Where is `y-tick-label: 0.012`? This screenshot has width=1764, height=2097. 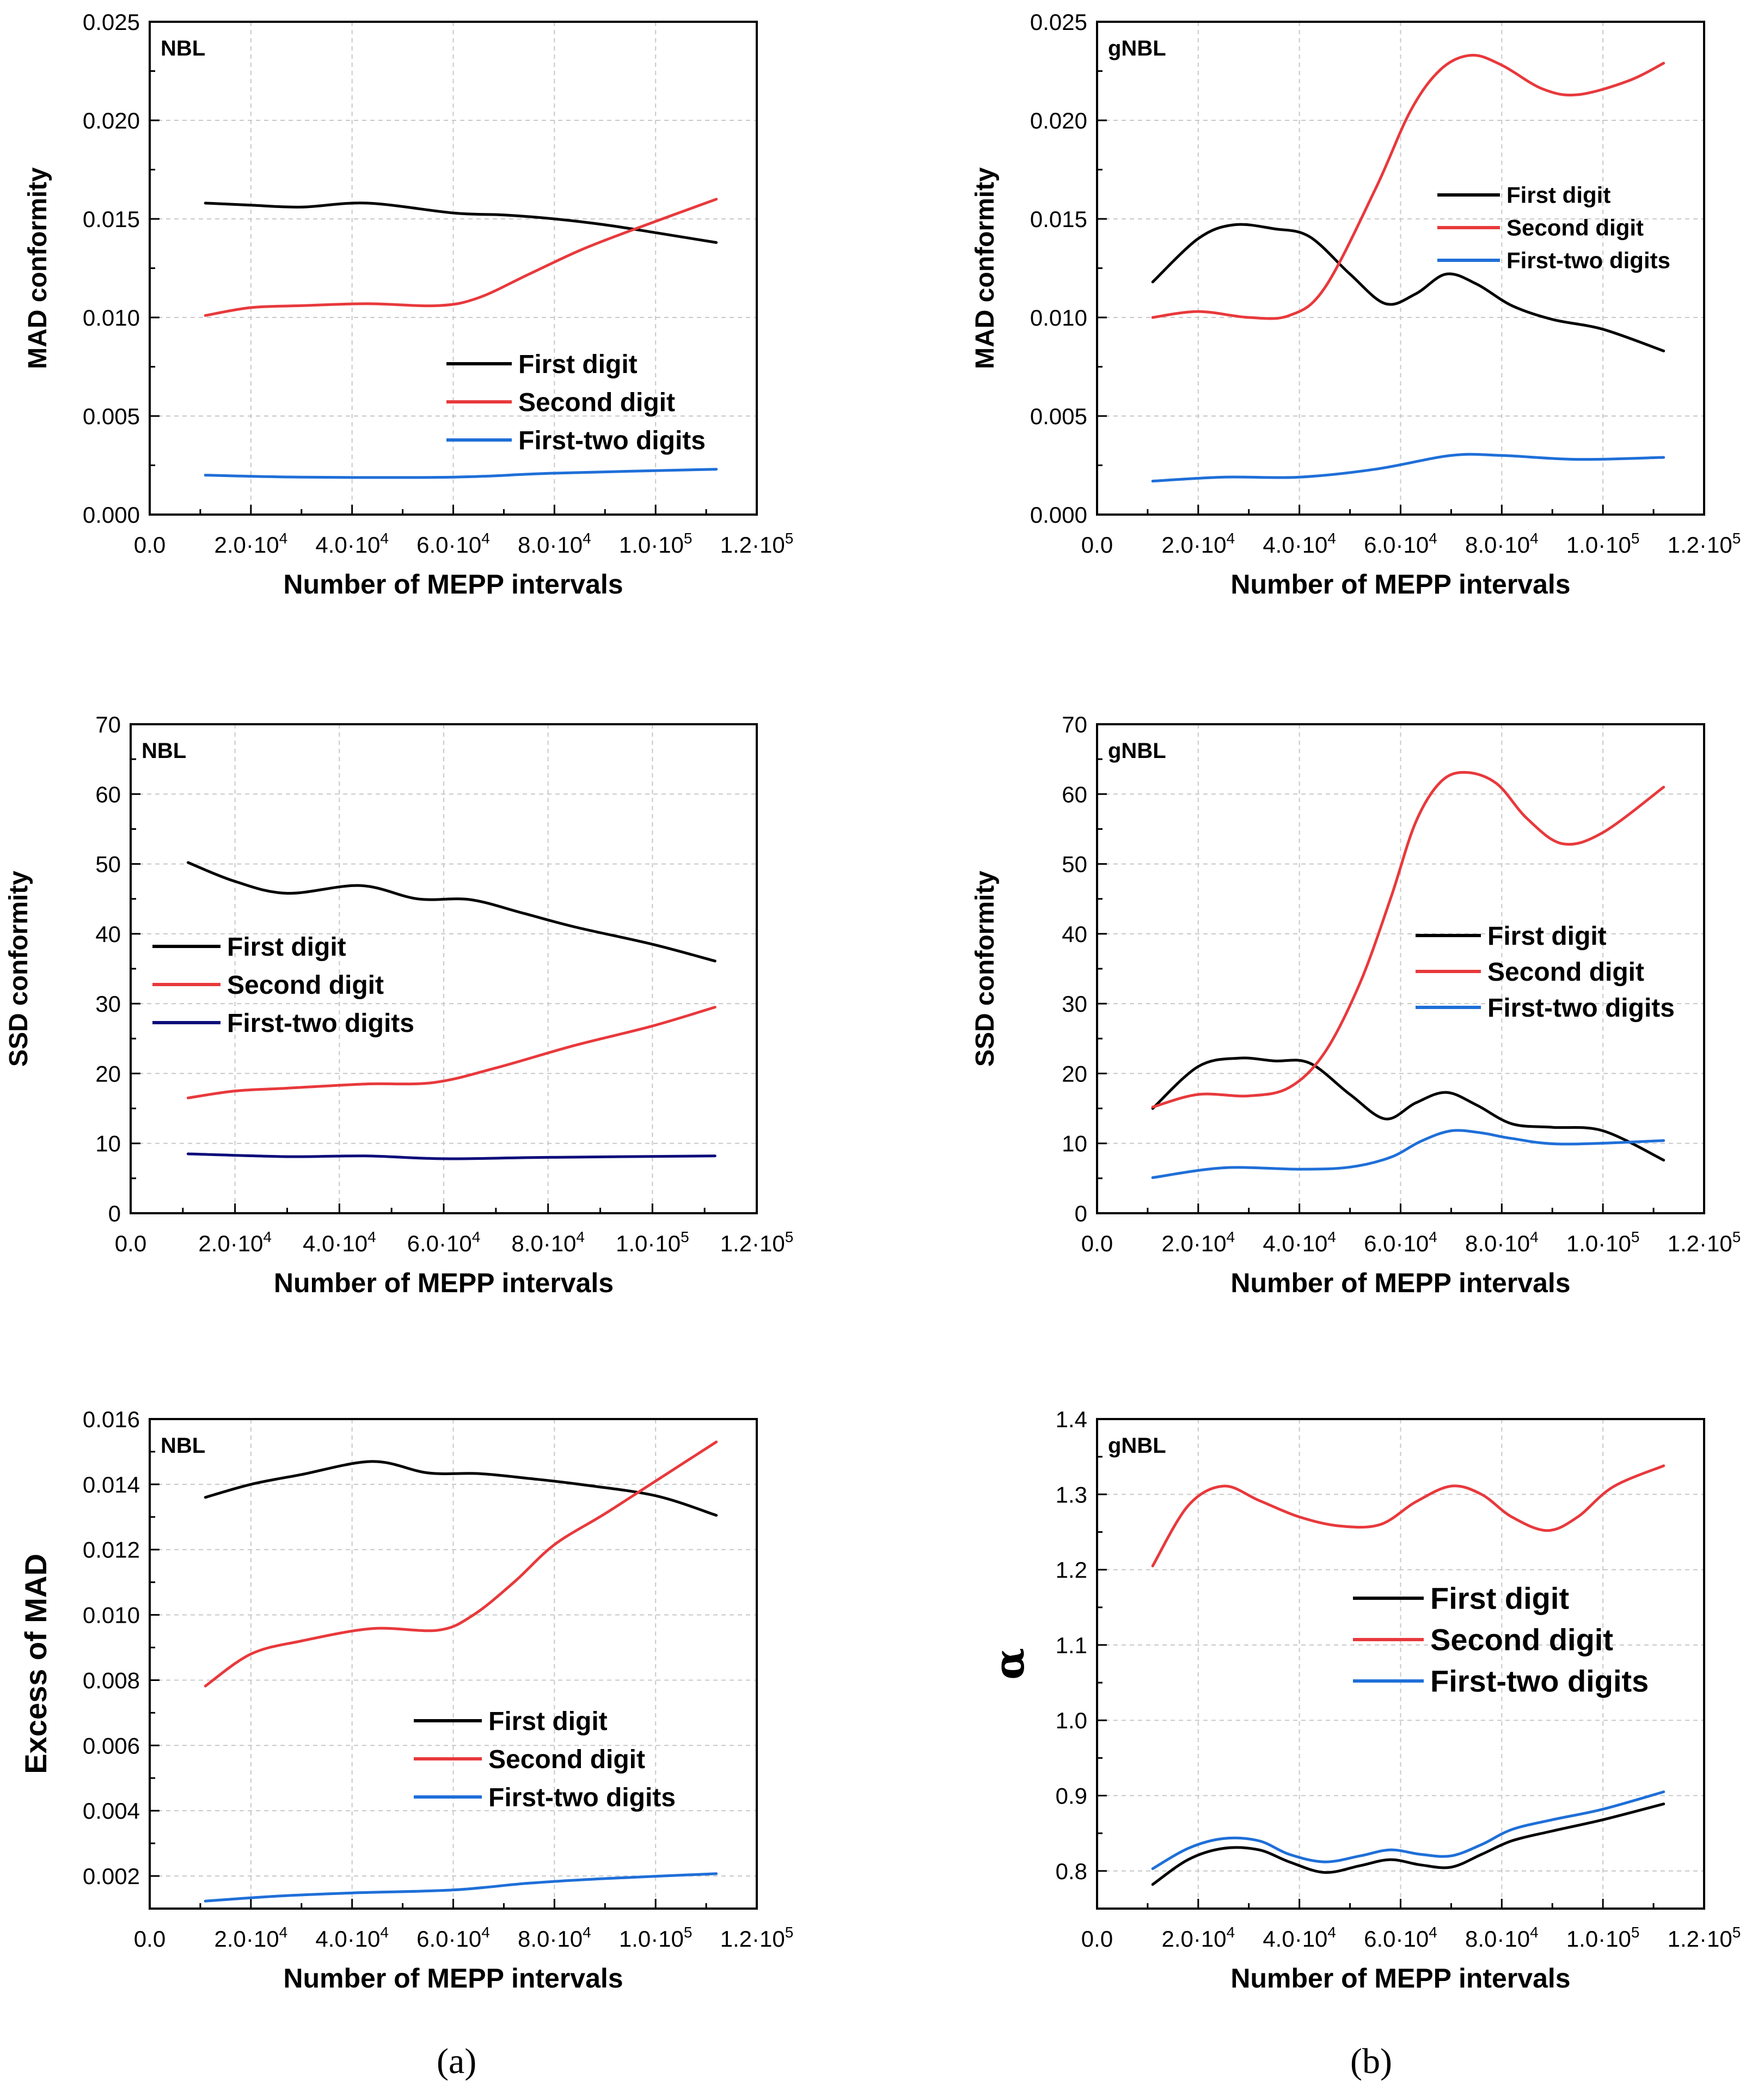
y-tick-label: 0.012 is located at coordinates (111, 1550).